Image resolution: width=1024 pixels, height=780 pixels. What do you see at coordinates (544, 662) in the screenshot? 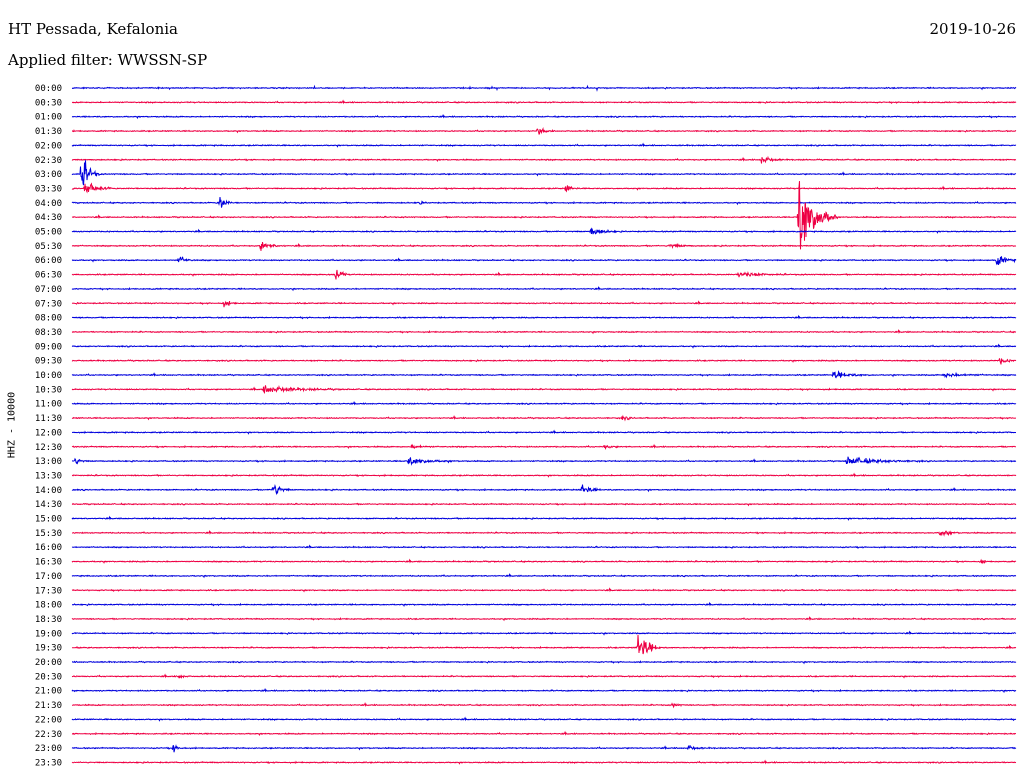
I see `trace-2000` at bounding box center [544, 662].